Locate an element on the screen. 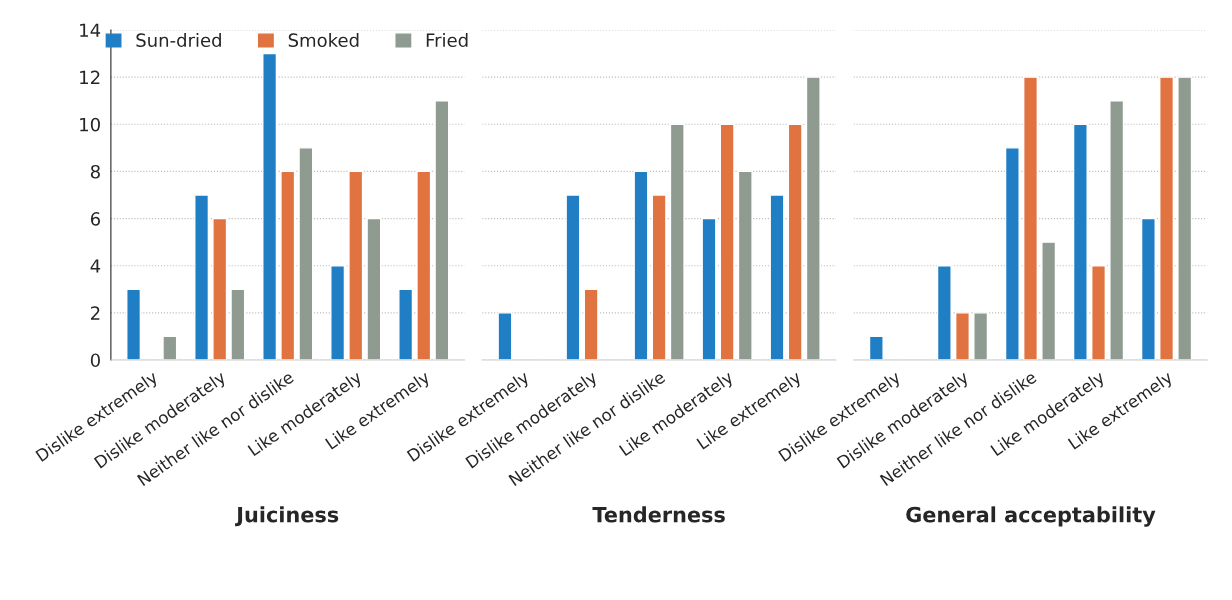  x-axis-title: Tenderness is located at coordinates (658, 514).